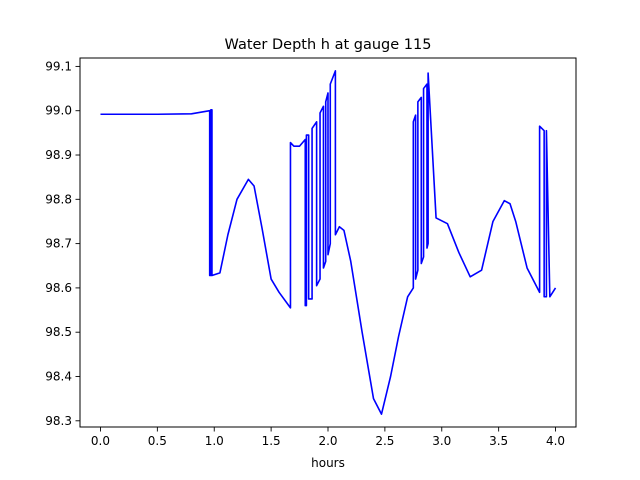  Describe the element at coordinates (328, 45) in the screenshot. I see `chart-title: Water Depth h at gauge 115` at that location.